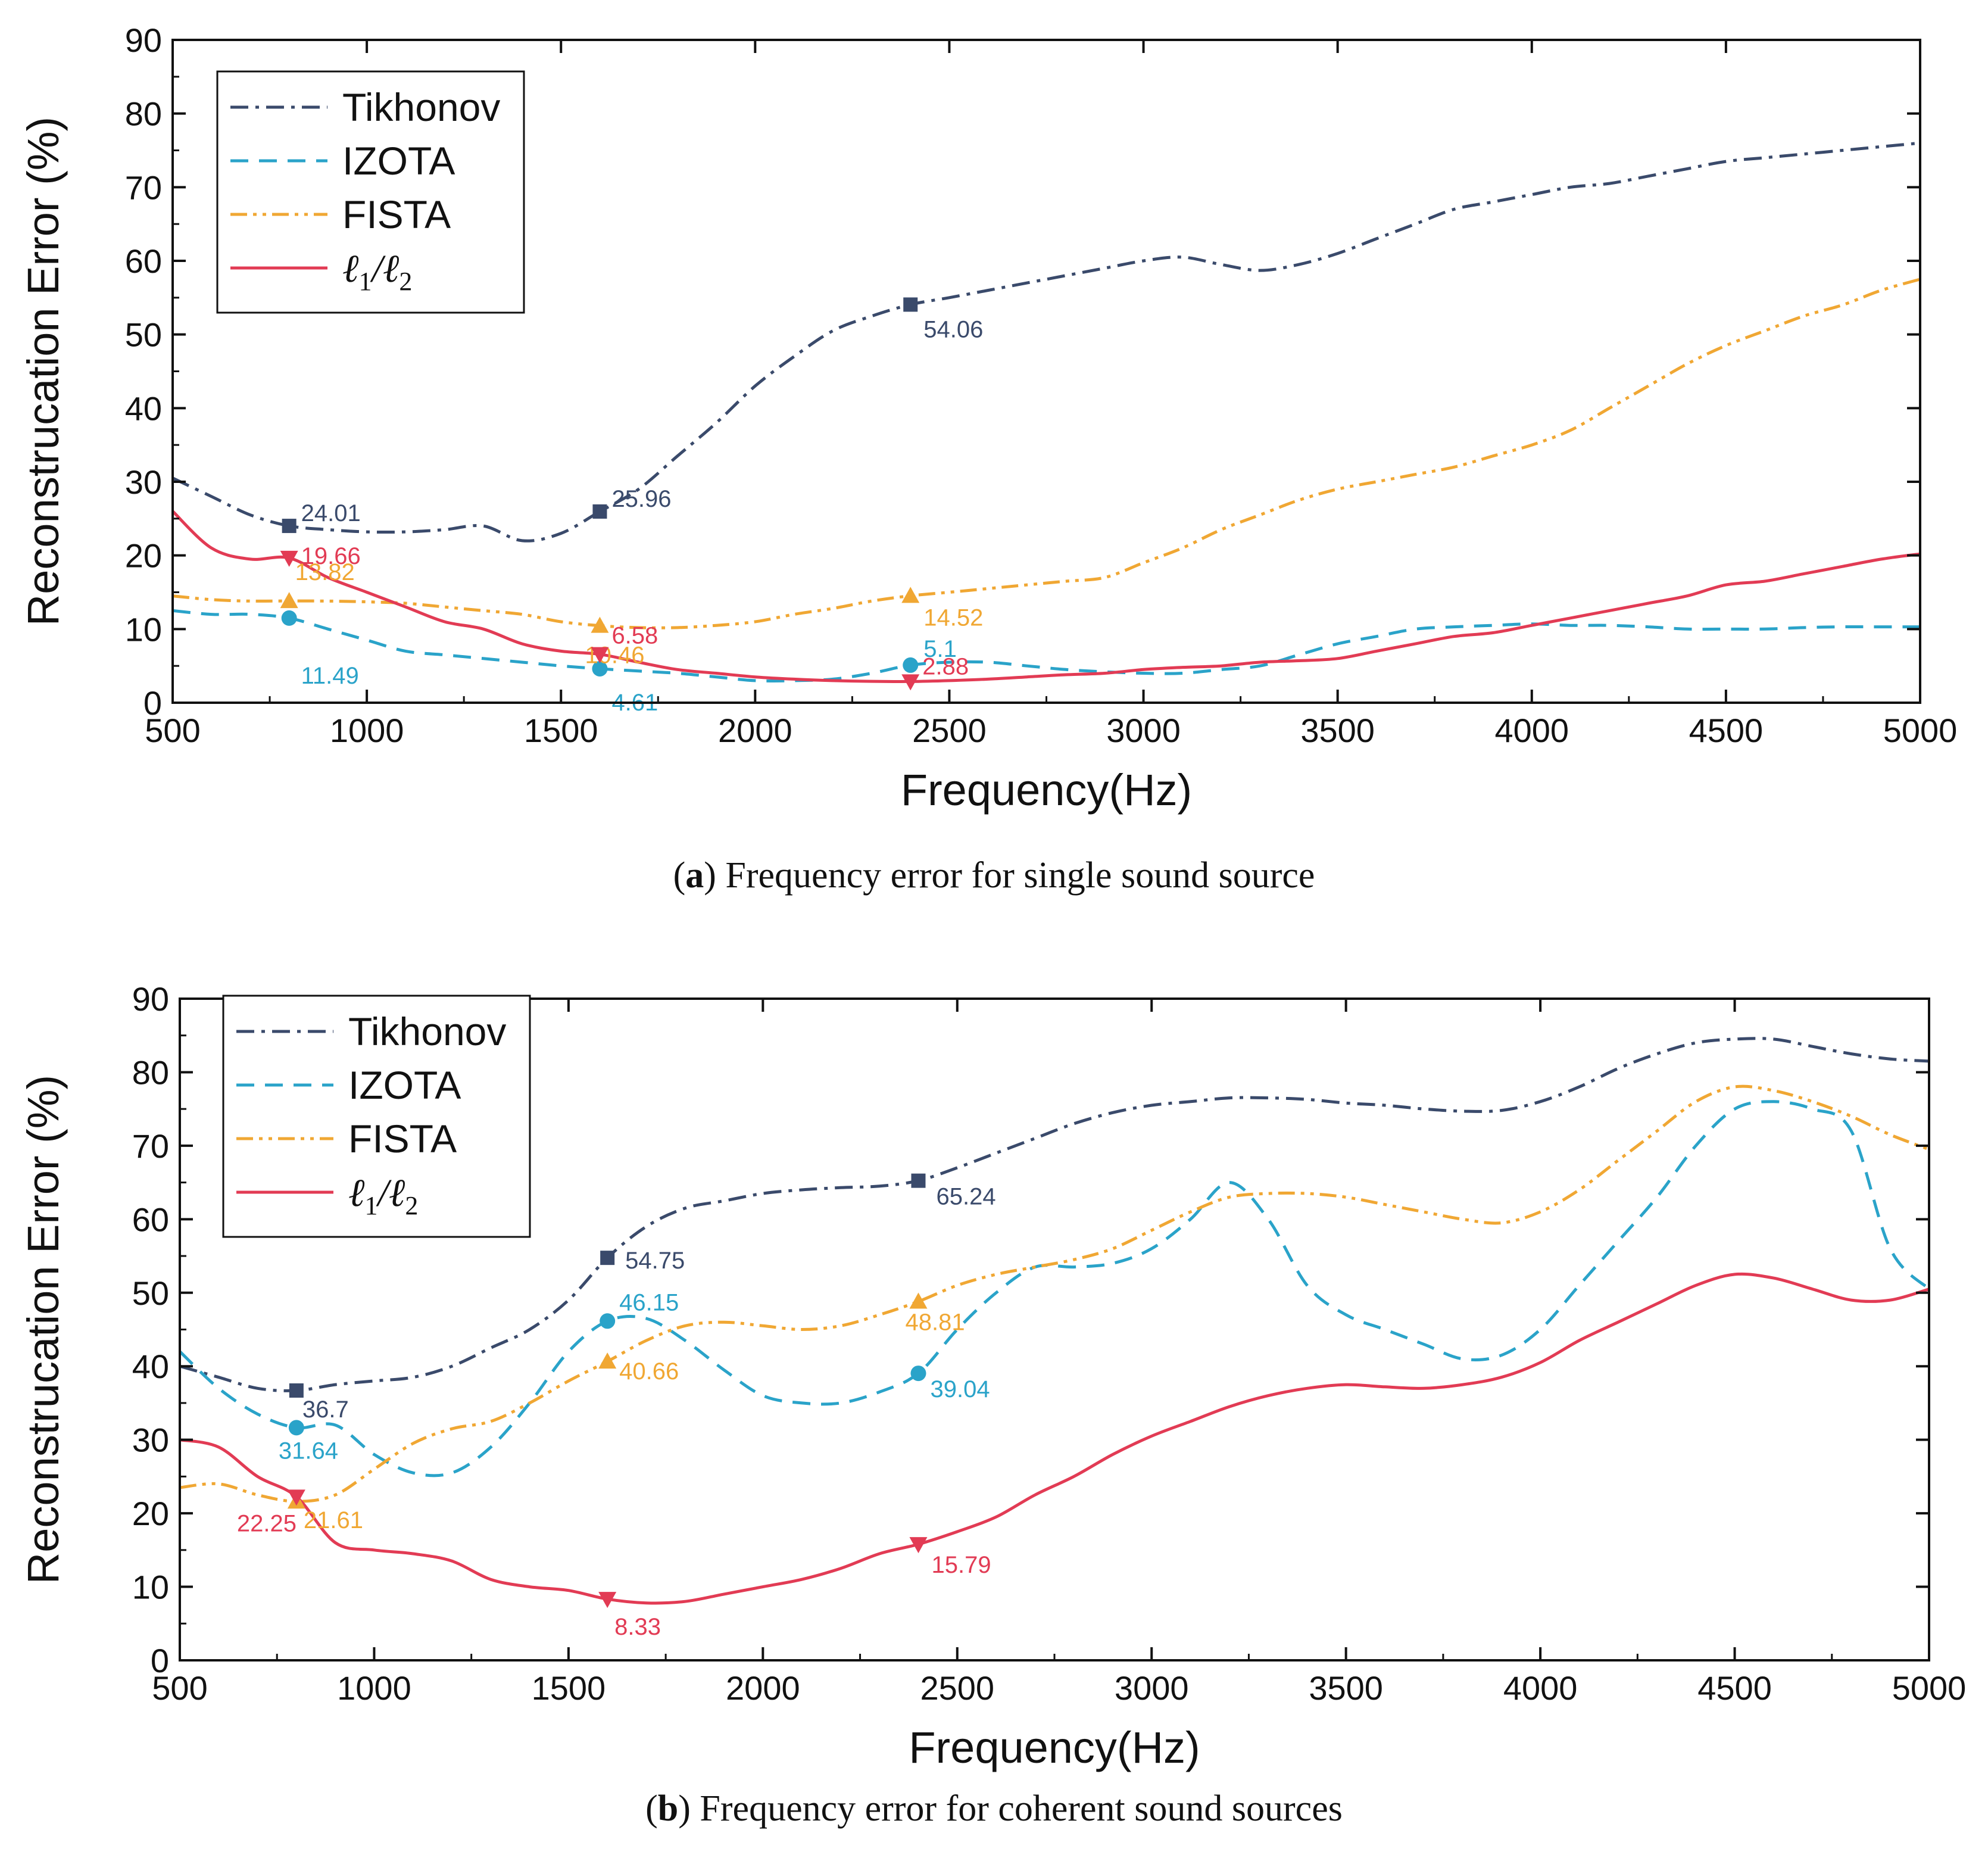 Image resolution: width=1988 pixels, height=1861 pixels. I want to click on chart-b-data-label-0-2: 65.24, so click(966, 1197).